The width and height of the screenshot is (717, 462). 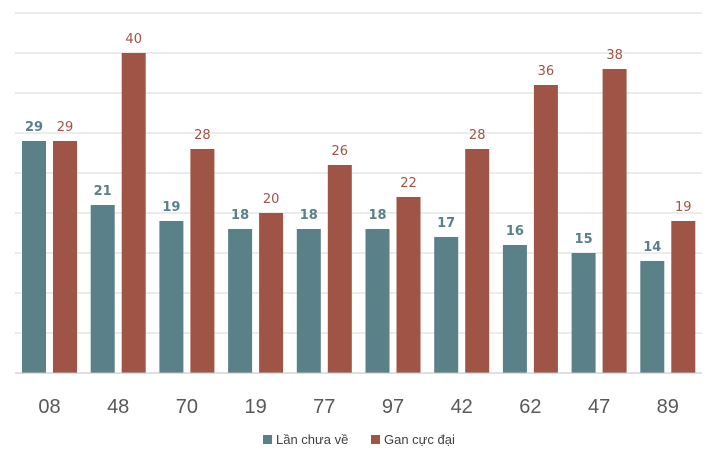 What do you see at coordinates (477, 135) in the screenshot?
I see `data-label-s1-42: 28` at bounding box center [477, 135].